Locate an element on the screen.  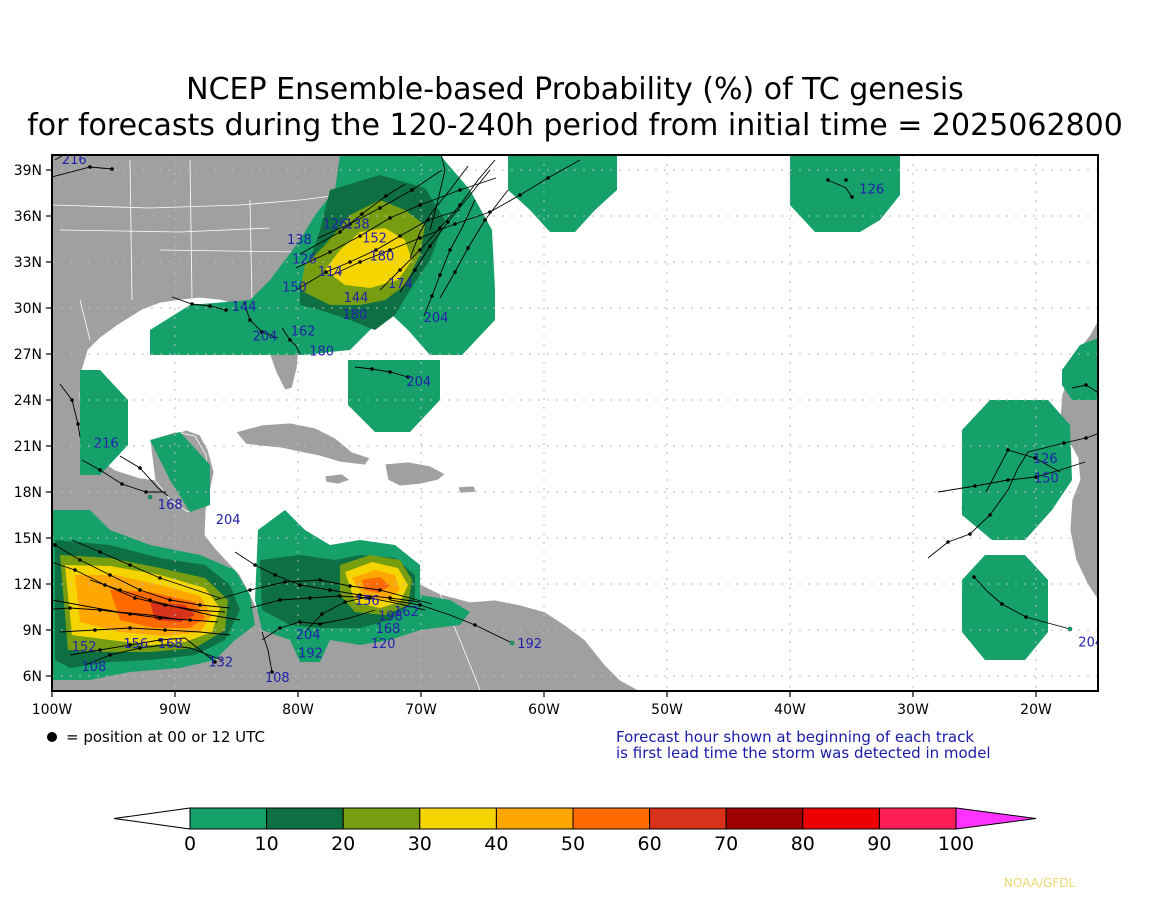
colorbar-tick-label: 20 is located at coordinates (343, 844).